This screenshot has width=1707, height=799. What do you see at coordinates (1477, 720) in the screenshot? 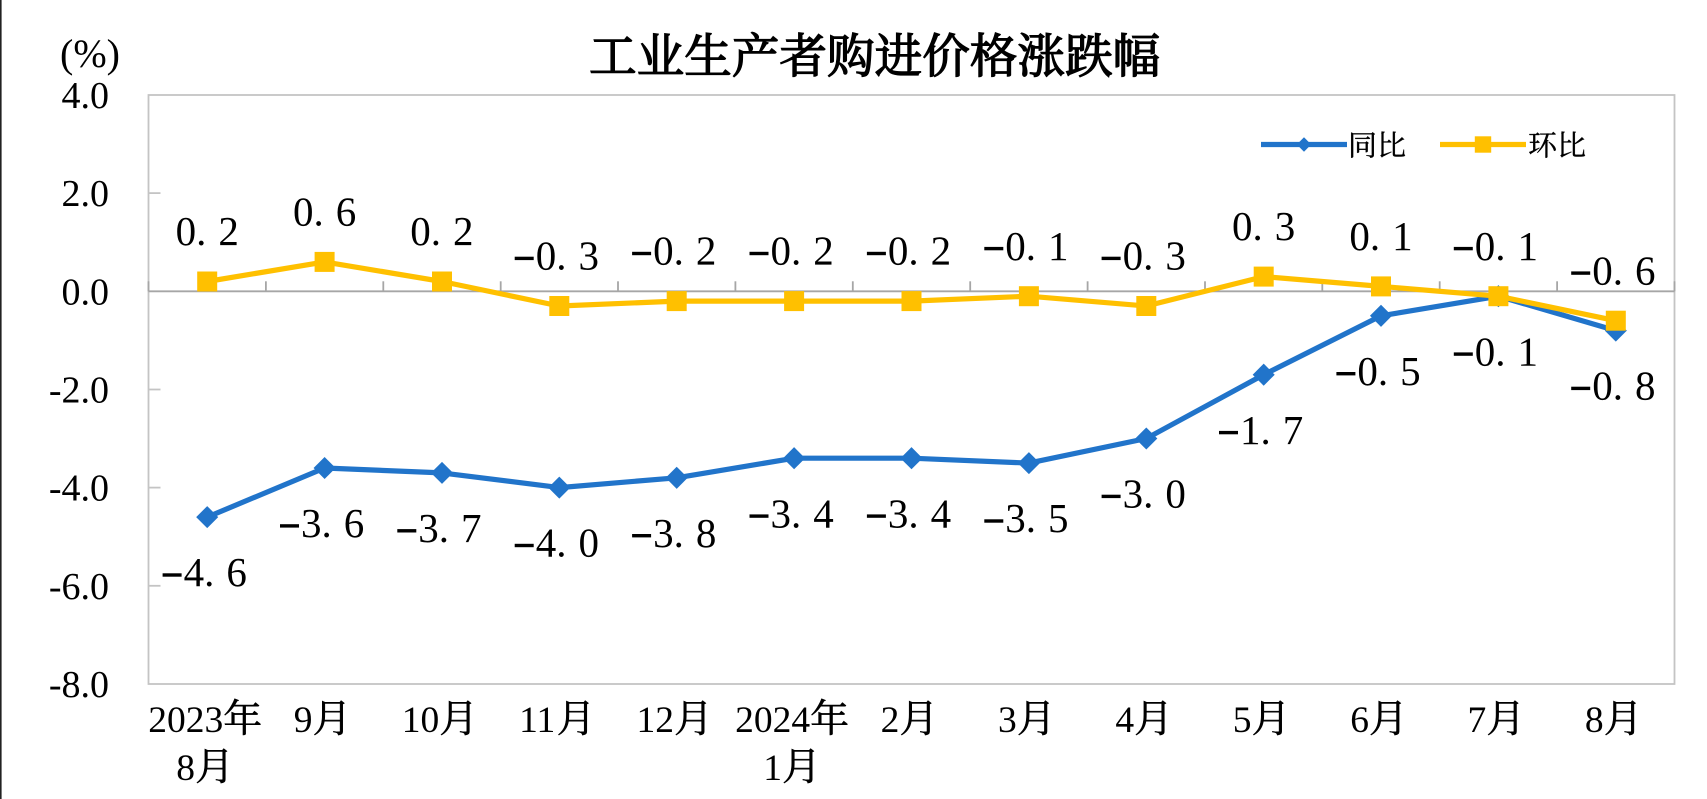
I see `svg-text: 7` at bounding box center [1477, 720].